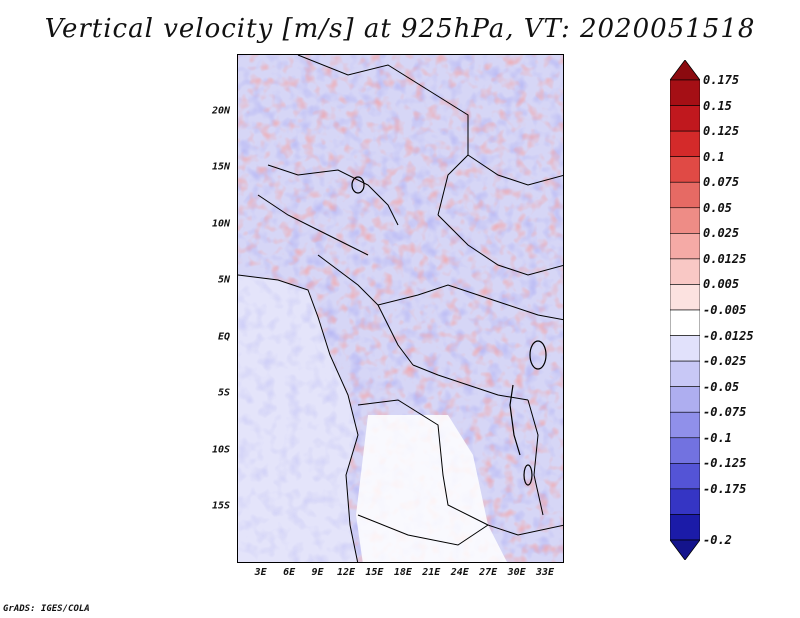 Image resolution: width=800 pixels, height=618 pixels. Describe the element at coordinates (721, 182) in the screenshot. I see `colorbar-label: 0.075` at that location.